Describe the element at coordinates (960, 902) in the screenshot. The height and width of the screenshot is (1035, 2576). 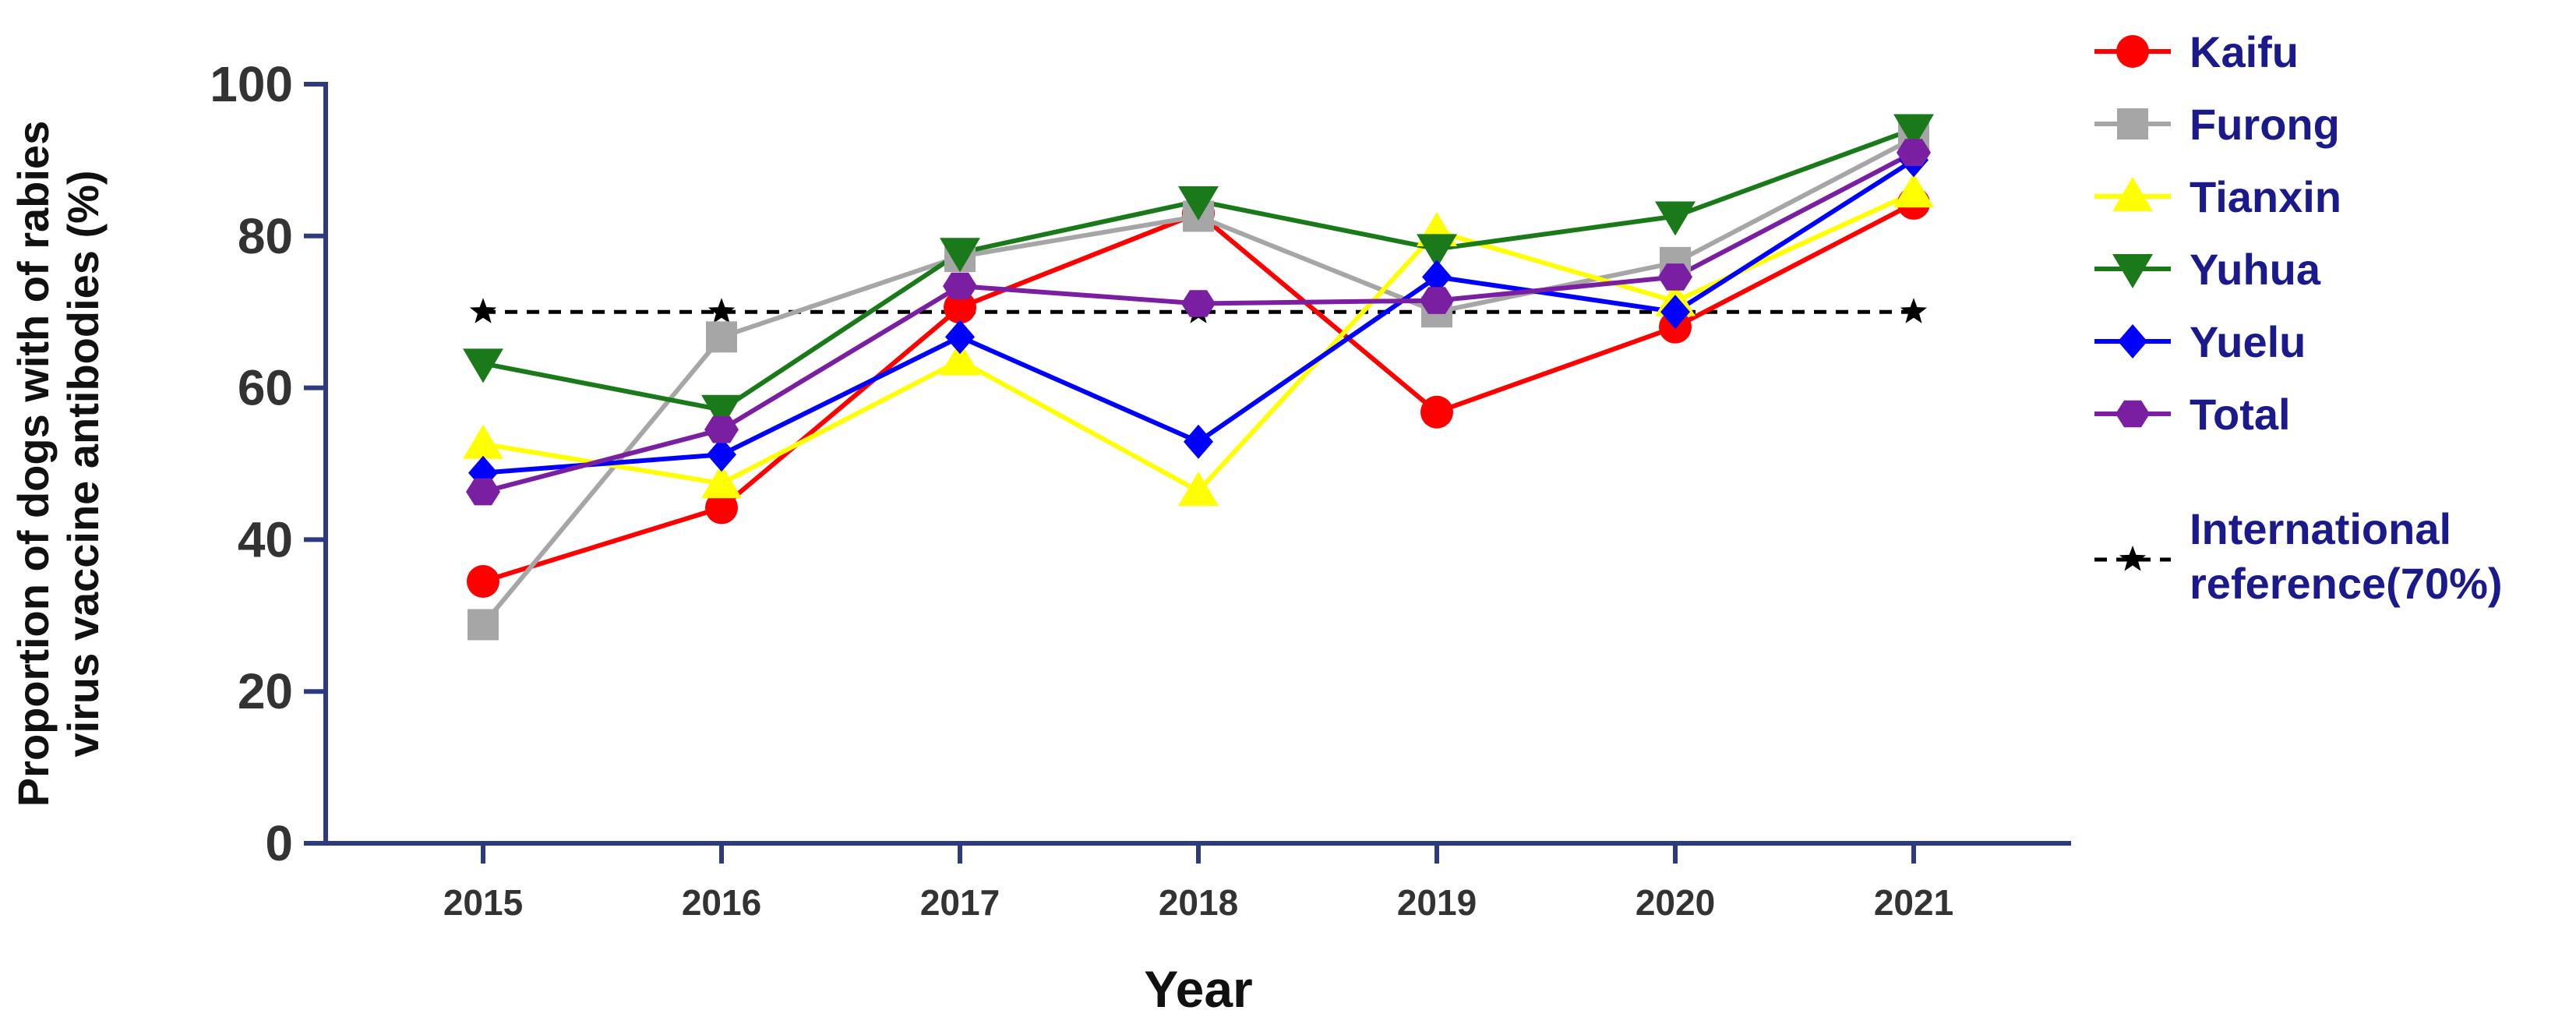
I see `x-tick-label: 2017` at that location.